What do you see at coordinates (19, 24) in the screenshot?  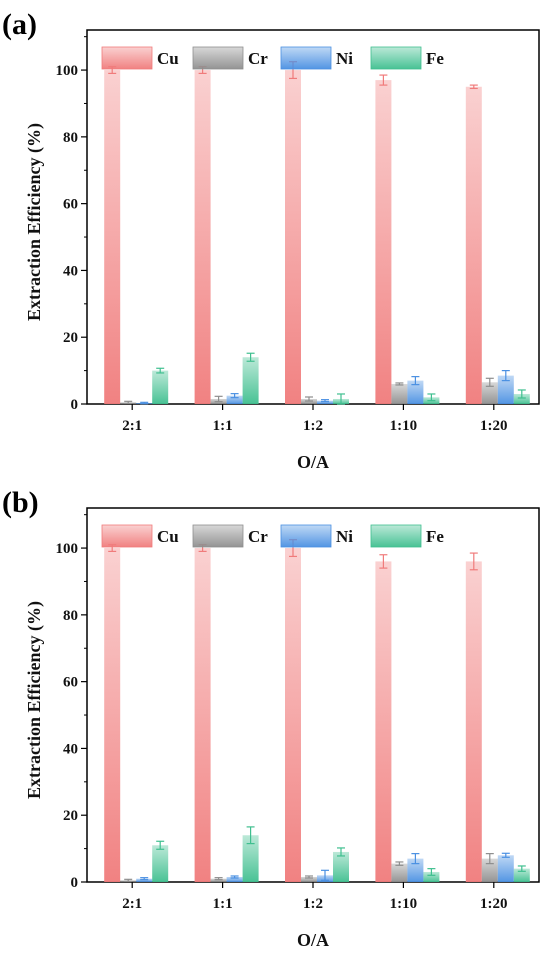 I see `panel-label: (a)` at bounding box center [19, 24].